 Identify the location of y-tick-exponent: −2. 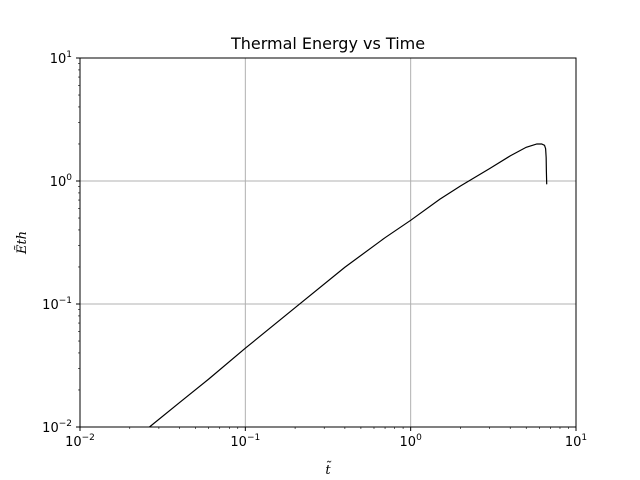
(65, 424).